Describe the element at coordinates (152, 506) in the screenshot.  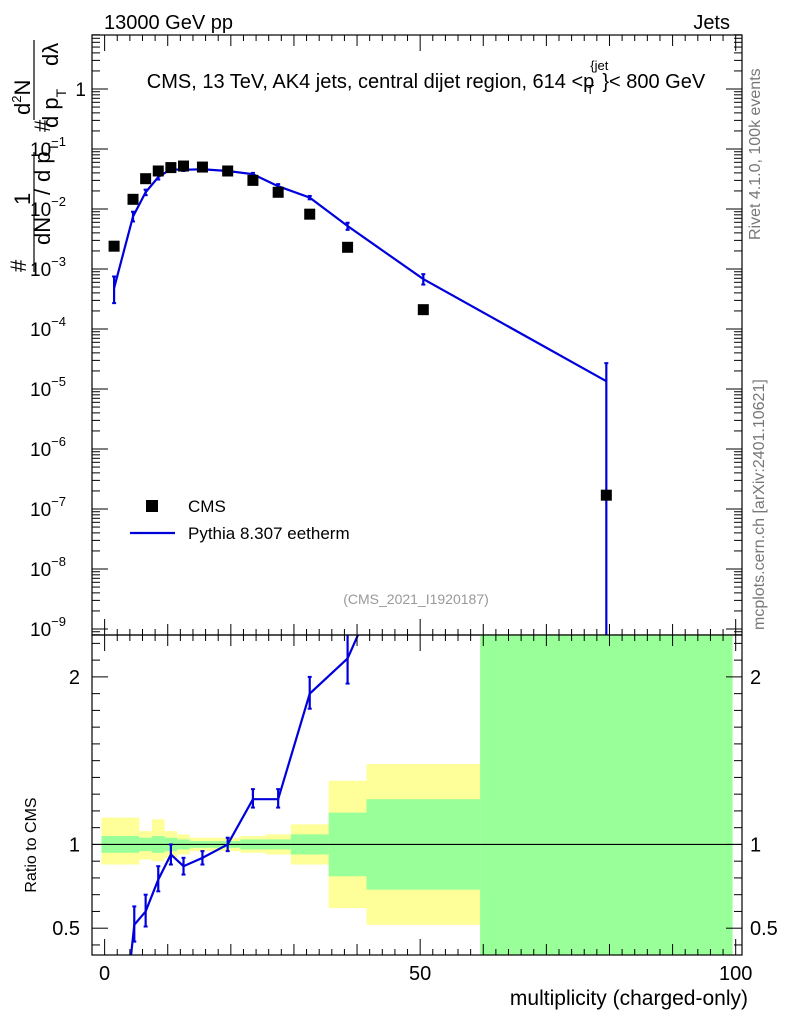
I see `legend-cms-marker` at that location.